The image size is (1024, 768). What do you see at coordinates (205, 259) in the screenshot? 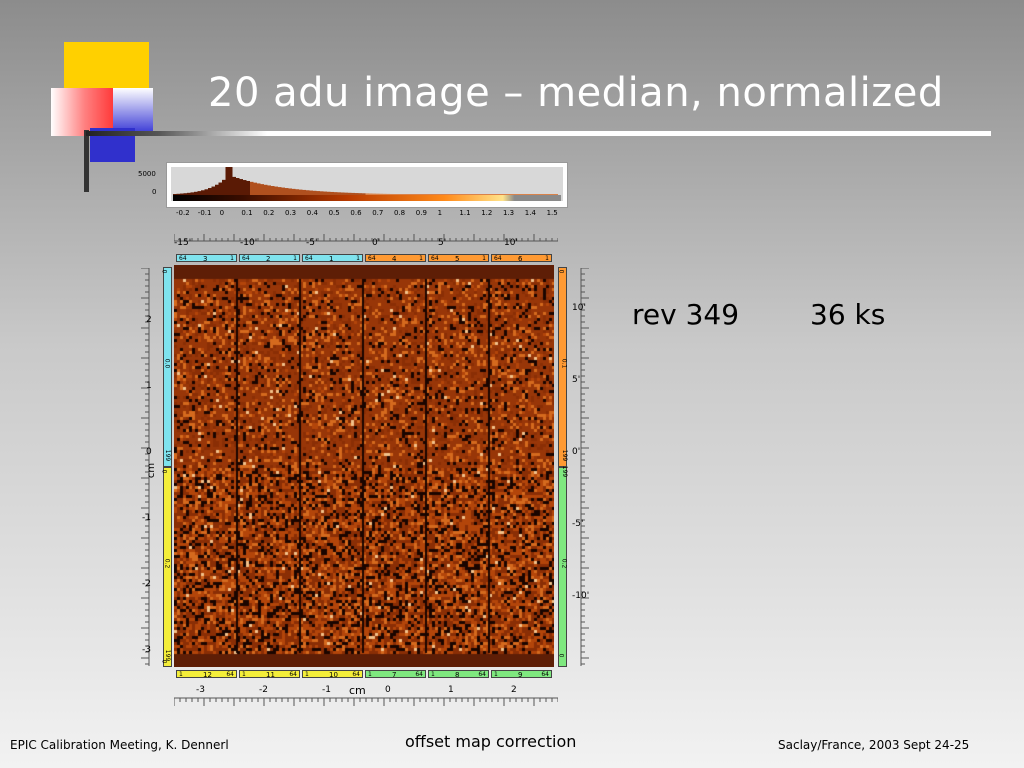
I see `ccd-number: 3` at bounding box center [205, 259].